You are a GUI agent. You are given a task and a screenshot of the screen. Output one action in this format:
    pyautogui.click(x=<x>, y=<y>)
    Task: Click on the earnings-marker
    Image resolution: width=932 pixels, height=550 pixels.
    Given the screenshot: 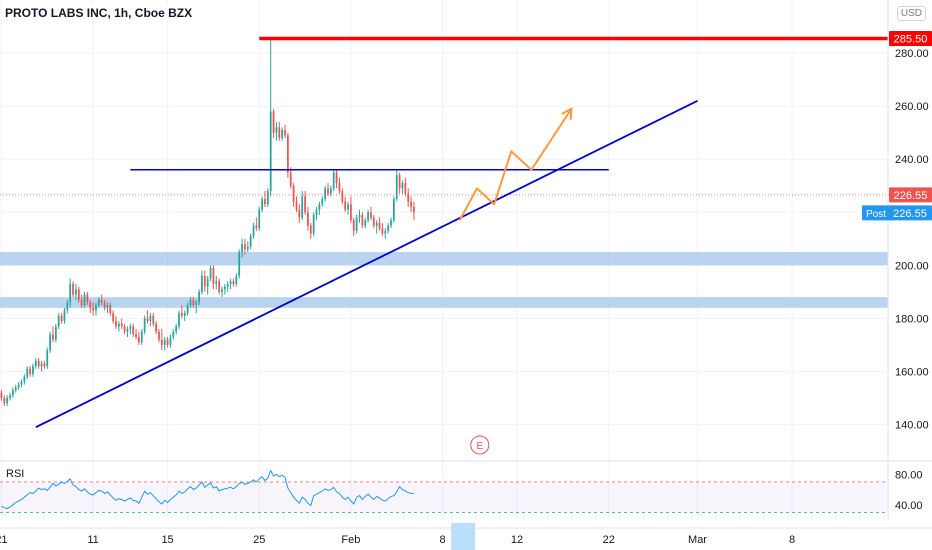 What is the action you would take?
    pyautogui.click(x=480, y=445)
    